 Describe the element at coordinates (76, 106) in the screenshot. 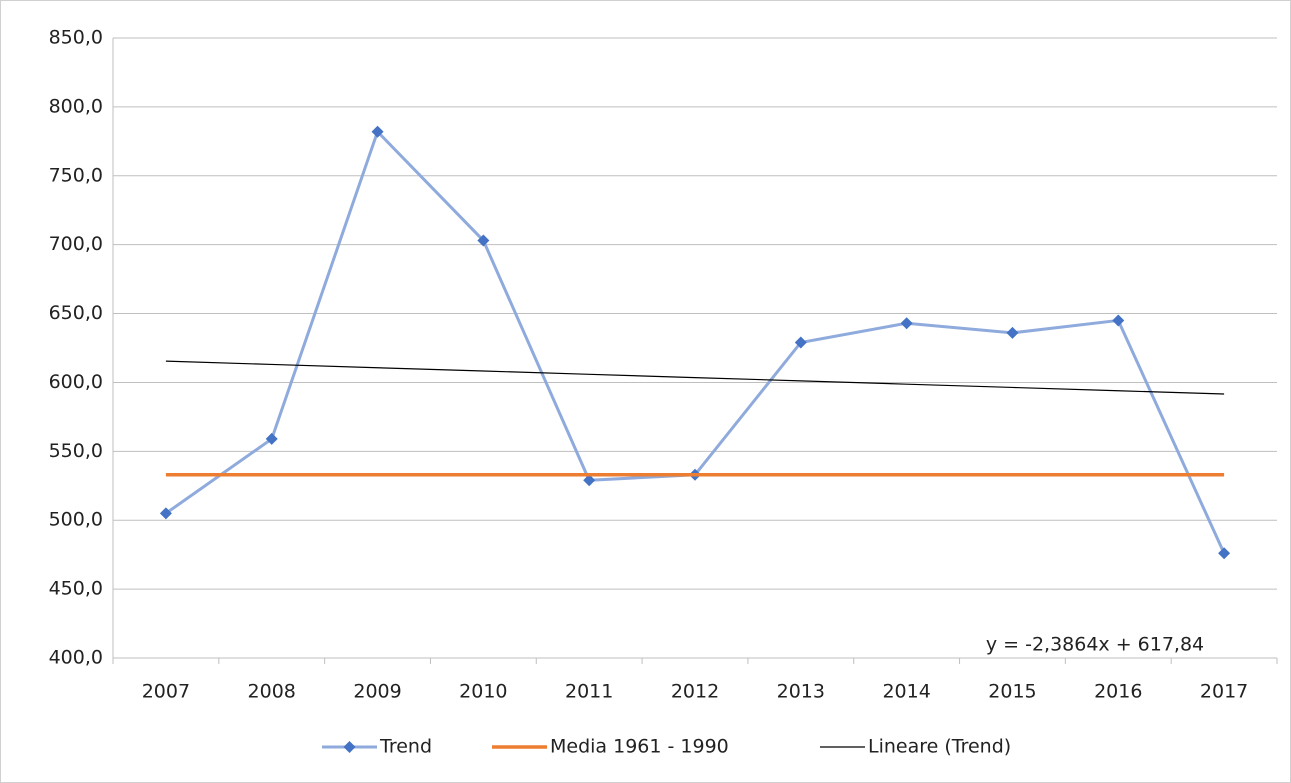

I see `y-tick-label: 800,0` at that location.